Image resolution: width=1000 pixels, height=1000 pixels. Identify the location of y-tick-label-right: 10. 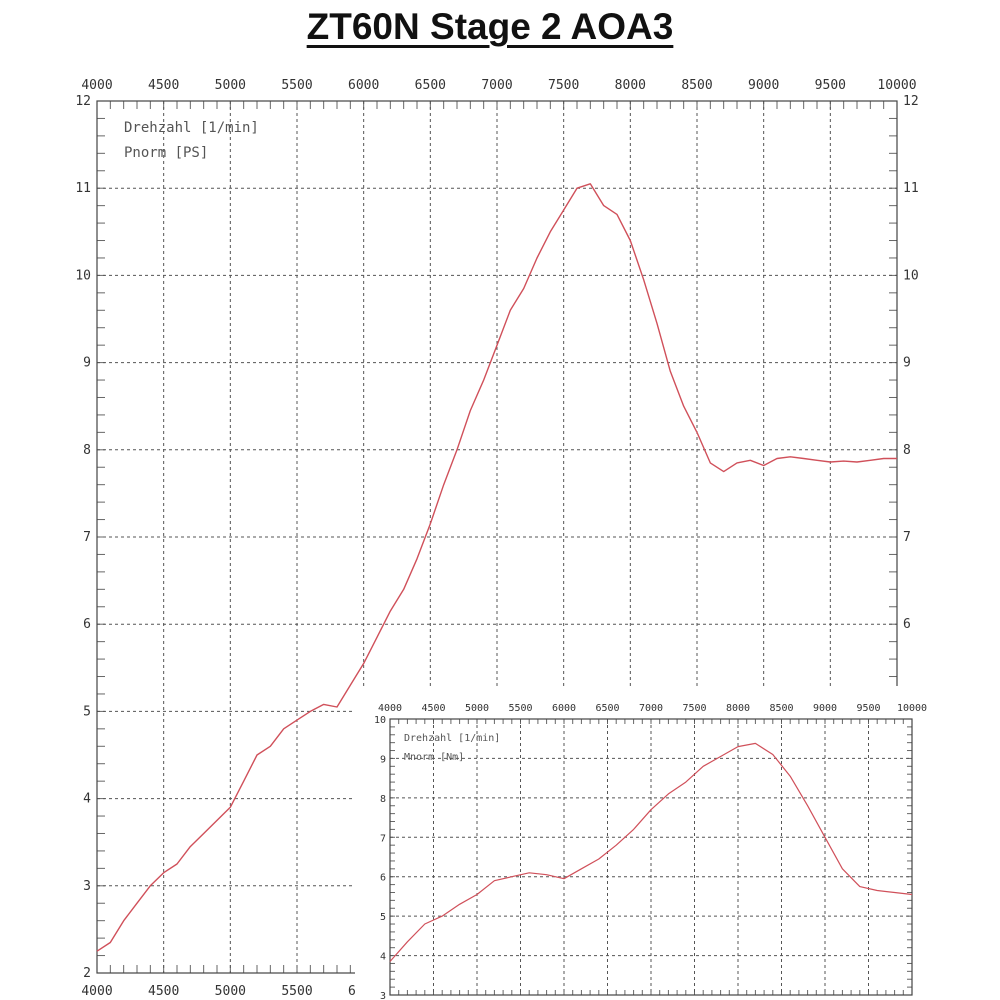
(911, 275).